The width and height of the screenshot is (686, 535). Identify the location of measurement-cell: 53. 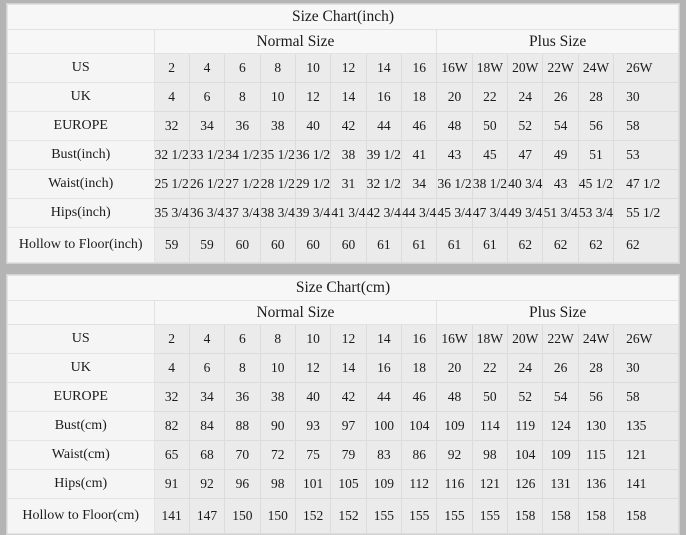
(646, 155).